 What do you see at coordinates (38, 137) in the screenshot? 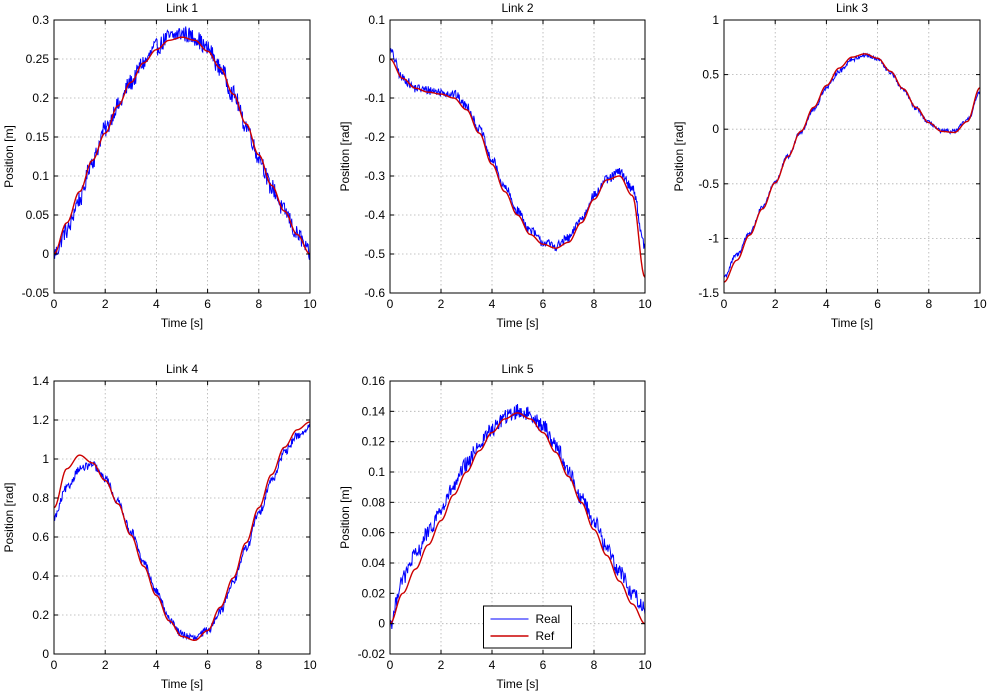
I see `y-tick-label: 0.15` at bounding box center [38, 137].